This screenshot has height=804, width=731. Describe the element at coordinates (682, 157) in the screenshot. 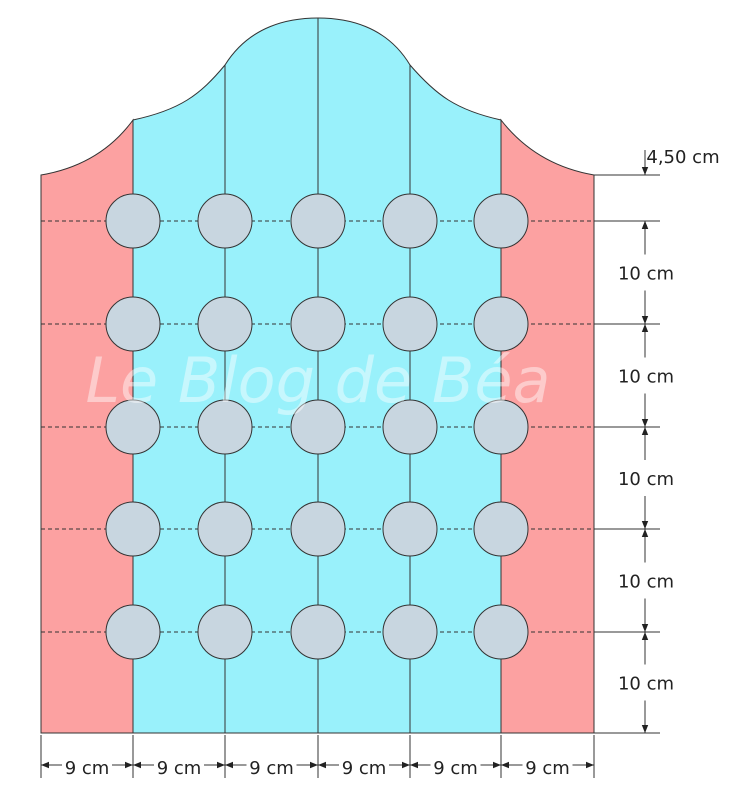

I see `dim-label: 4,50 cm` at that location.